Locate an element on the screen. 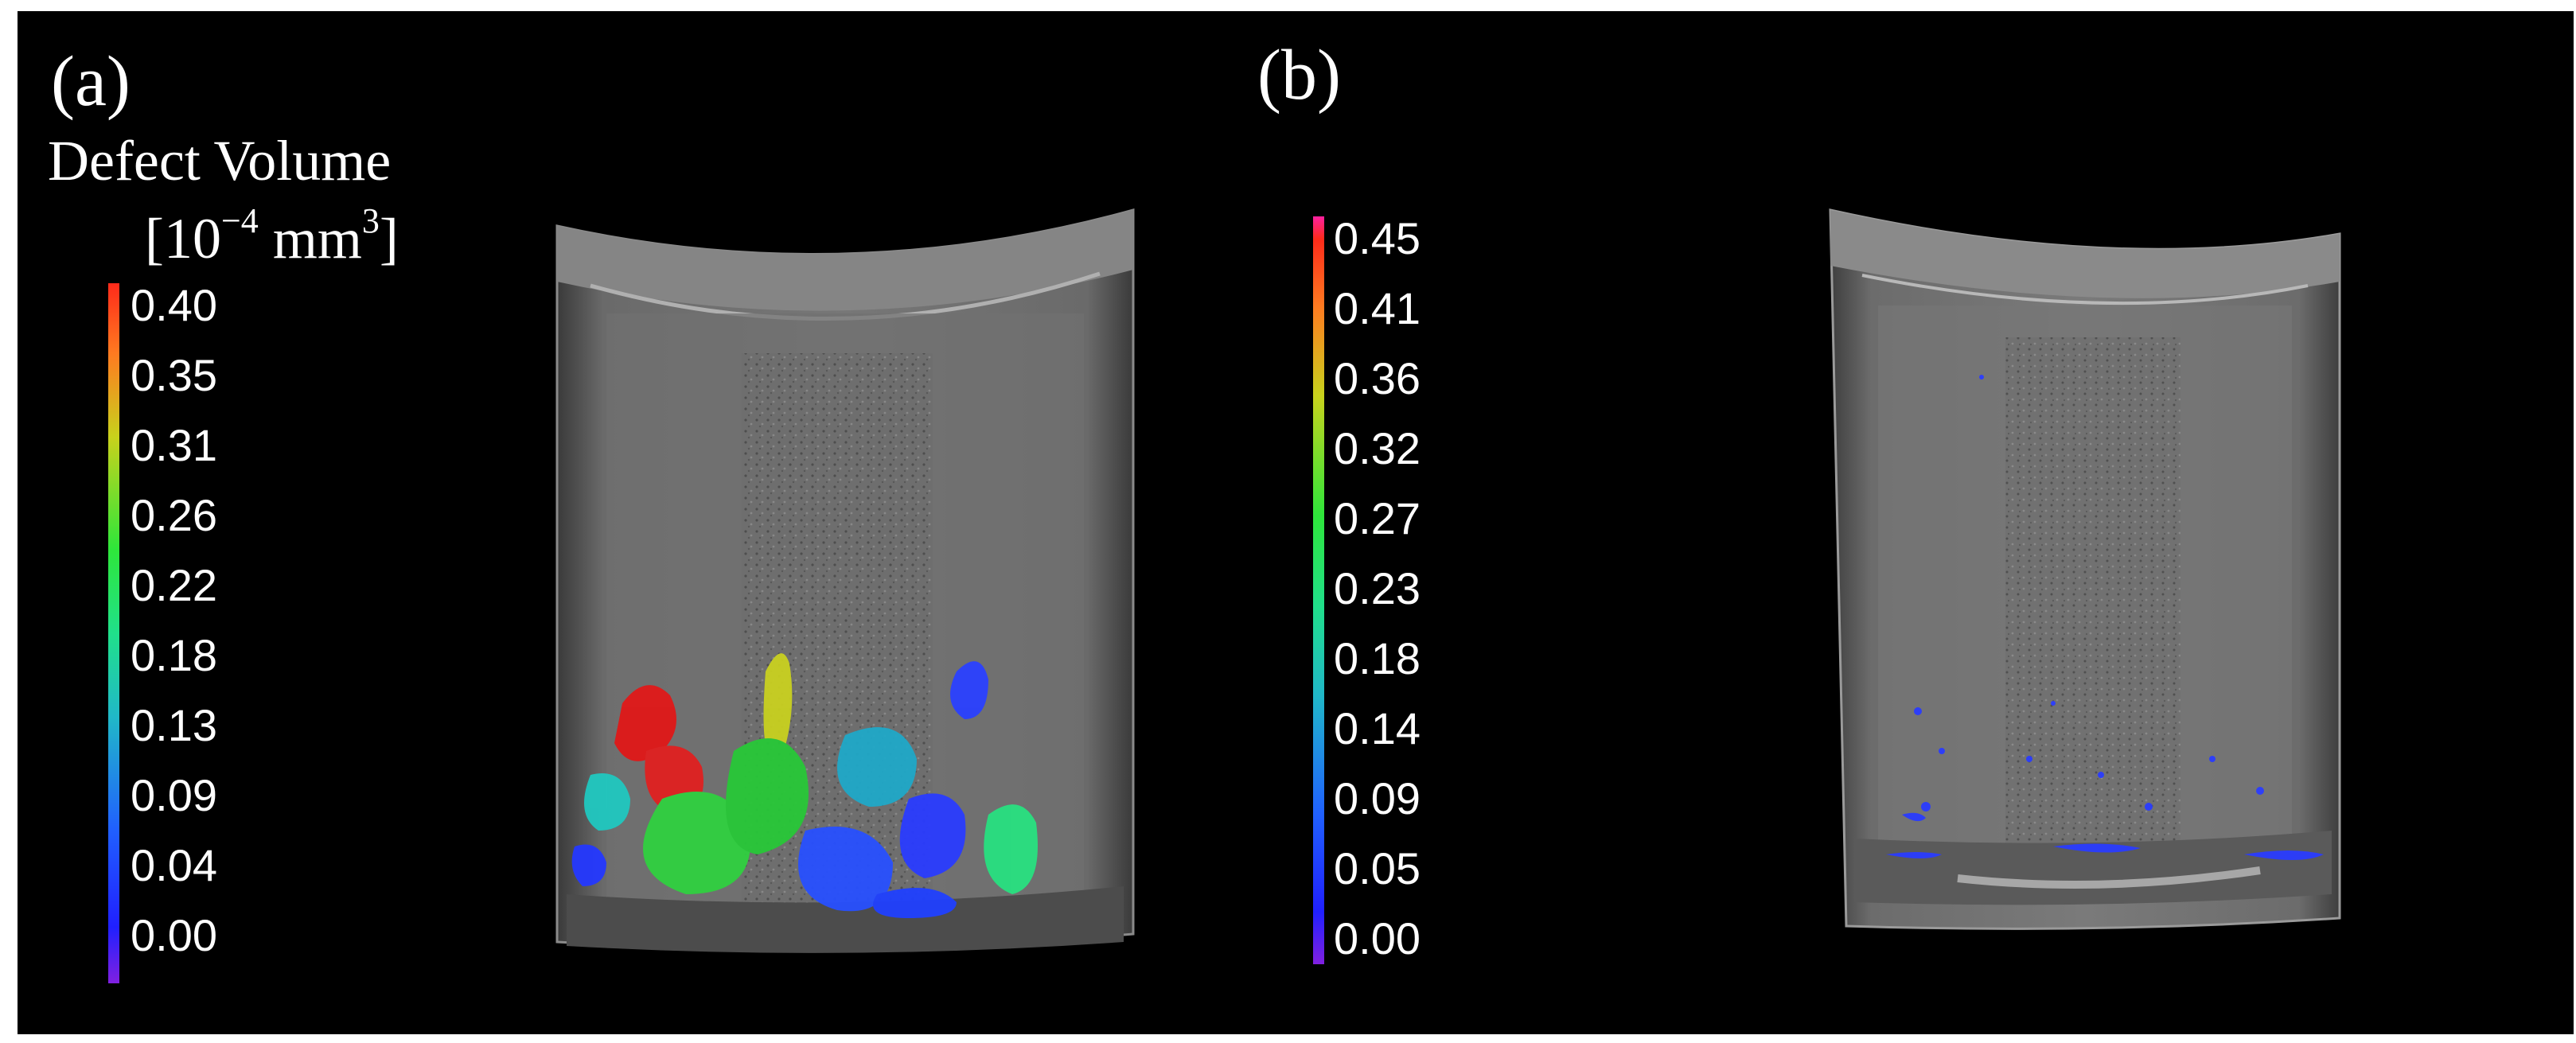 The height and width of the screenshot is (1043, 2576). colorbar-b-tick: 0.41 is located at coordinates (1377, 308).